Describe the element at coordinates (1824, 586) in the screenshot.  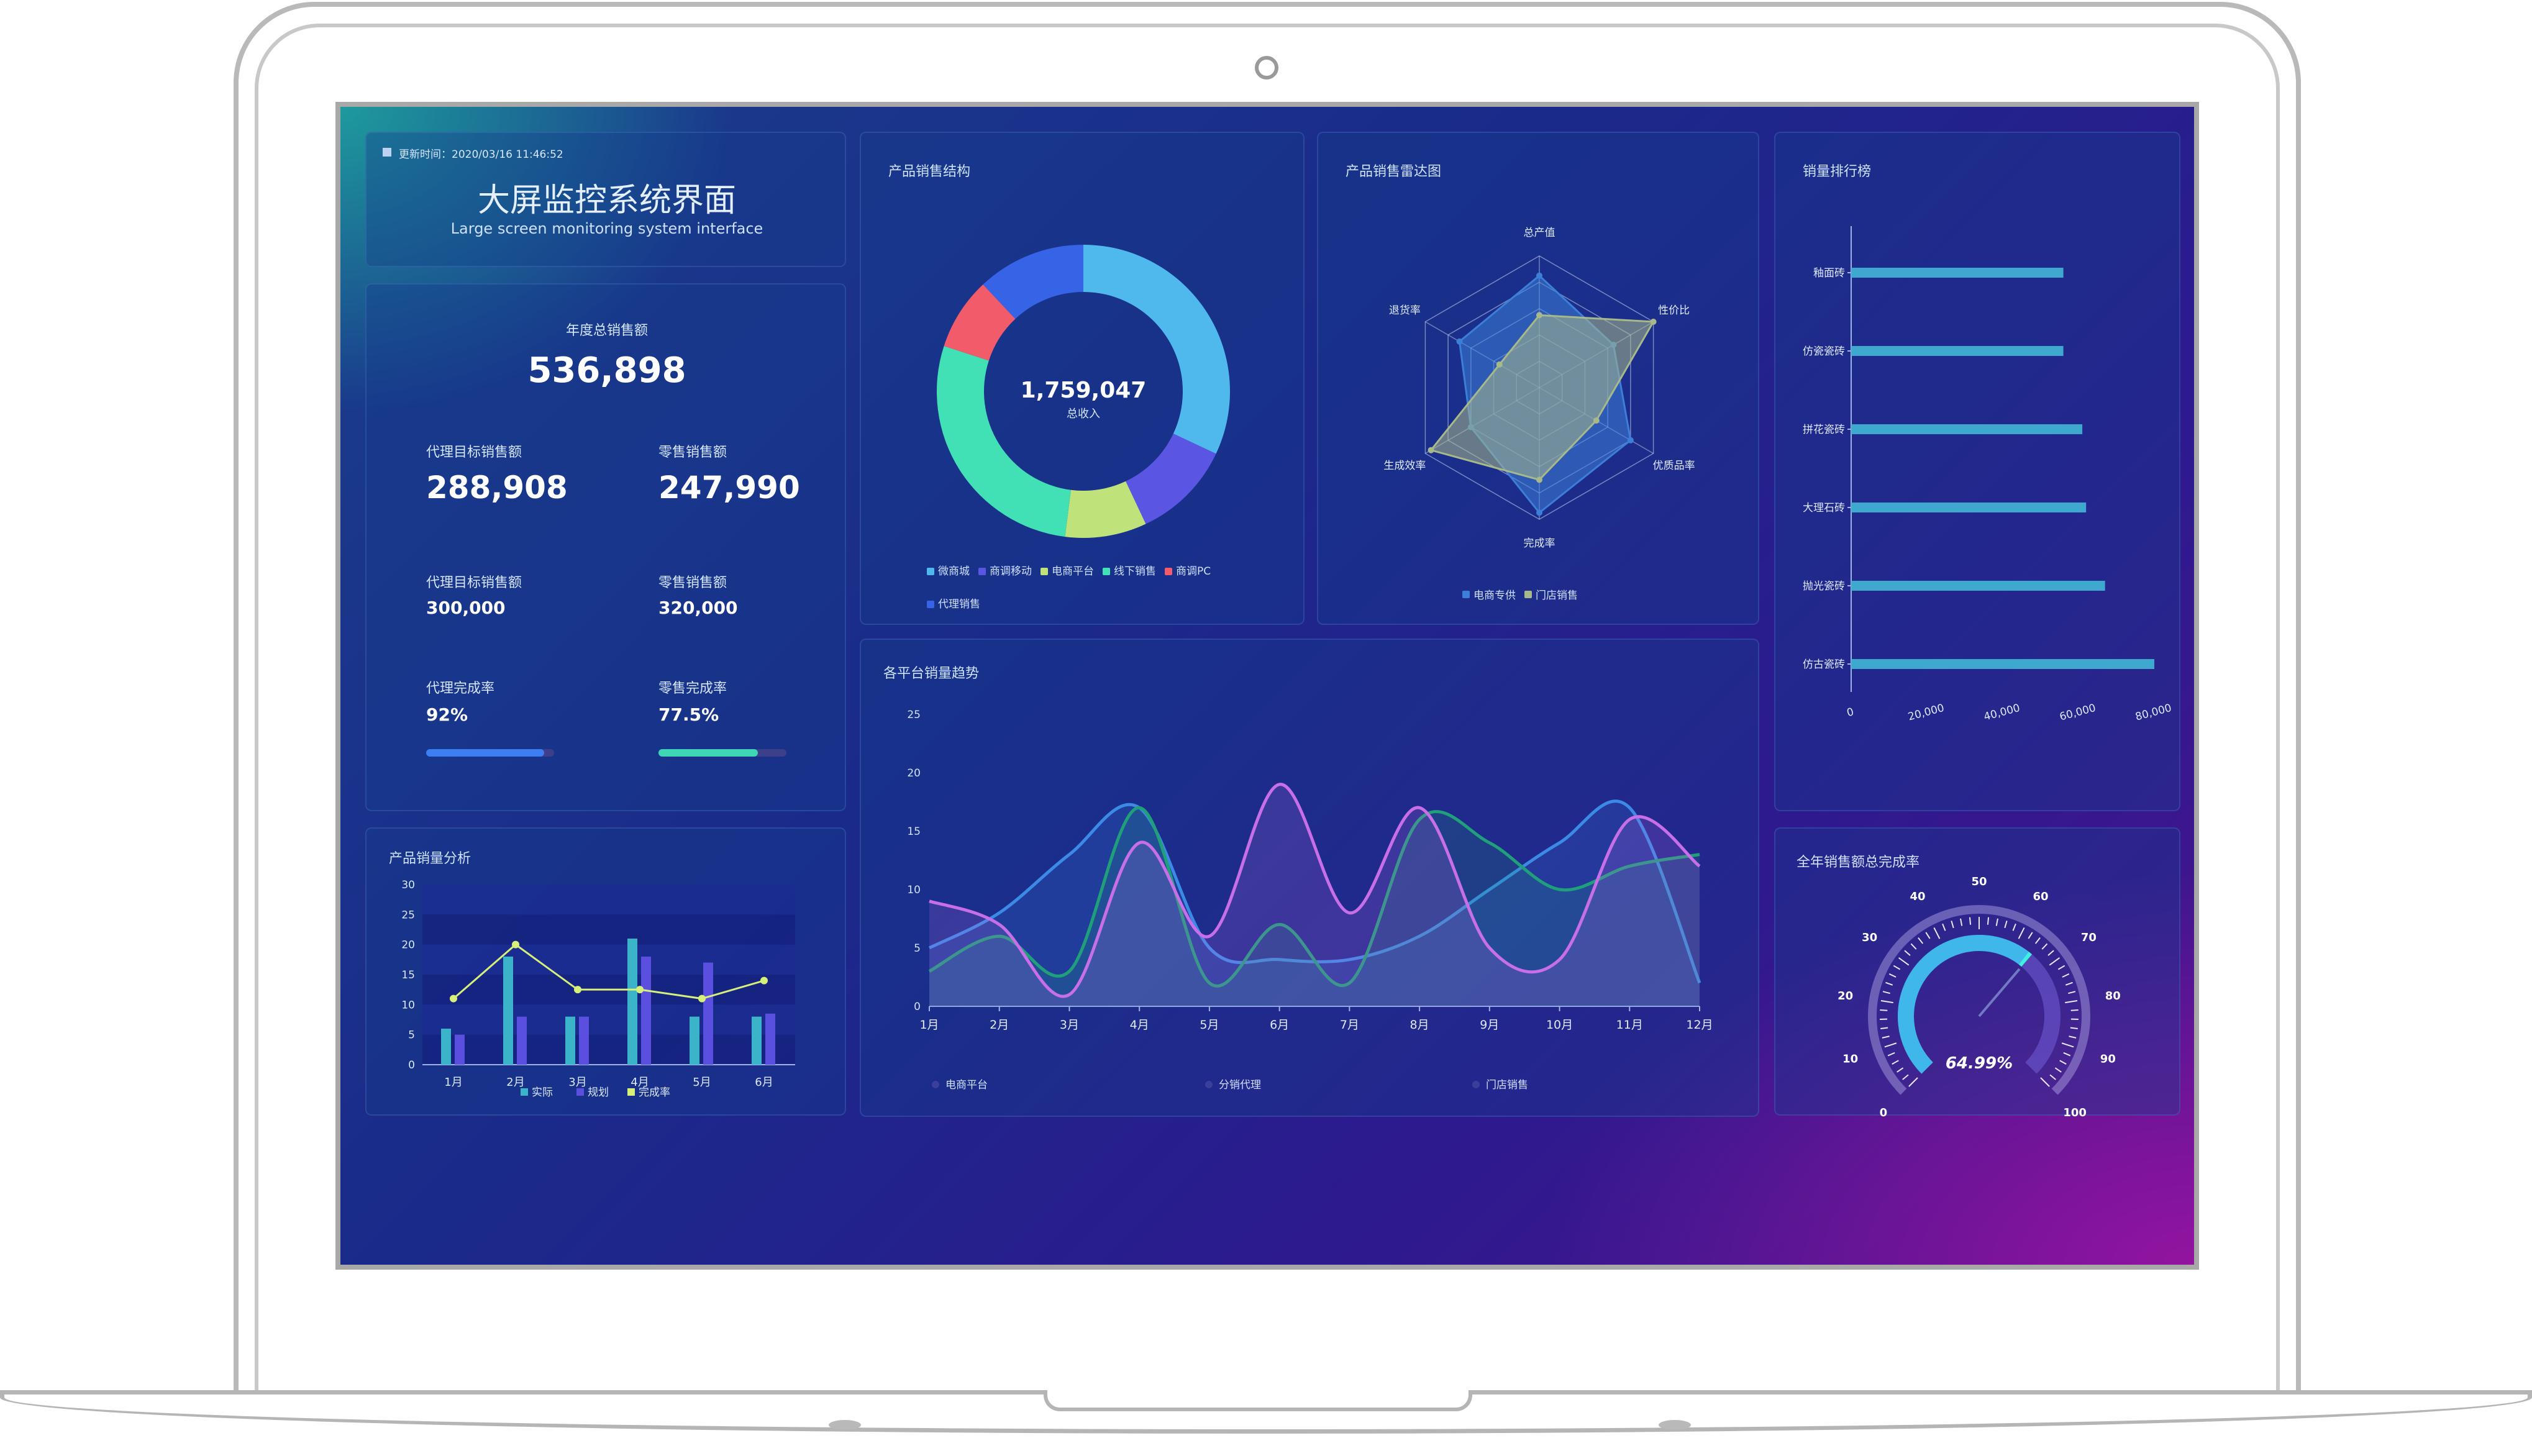
I see `ranking-category-label: 抛光瓷砖` at that location.